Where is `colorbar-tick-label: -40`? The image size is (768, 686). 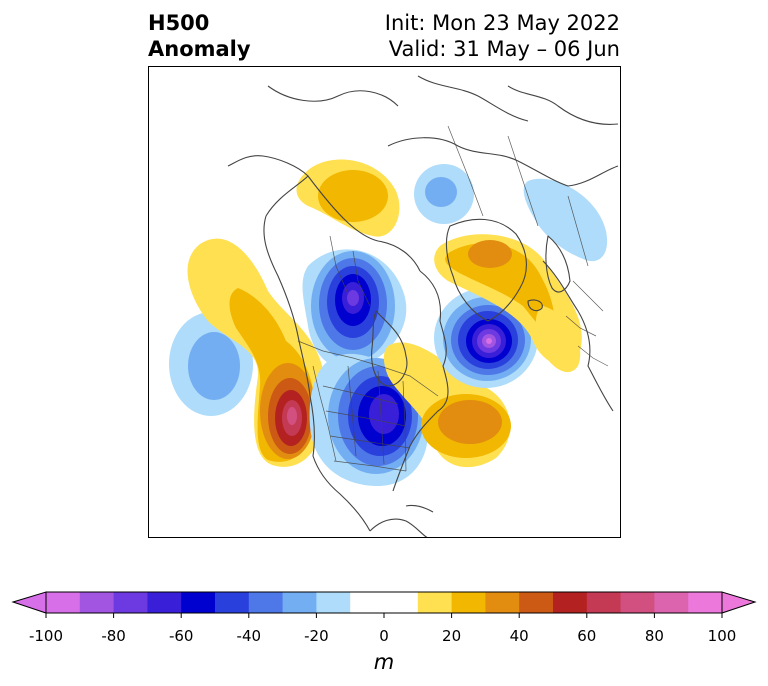 colorbar-tick-label: -40 is located at coordinates (249, 636).